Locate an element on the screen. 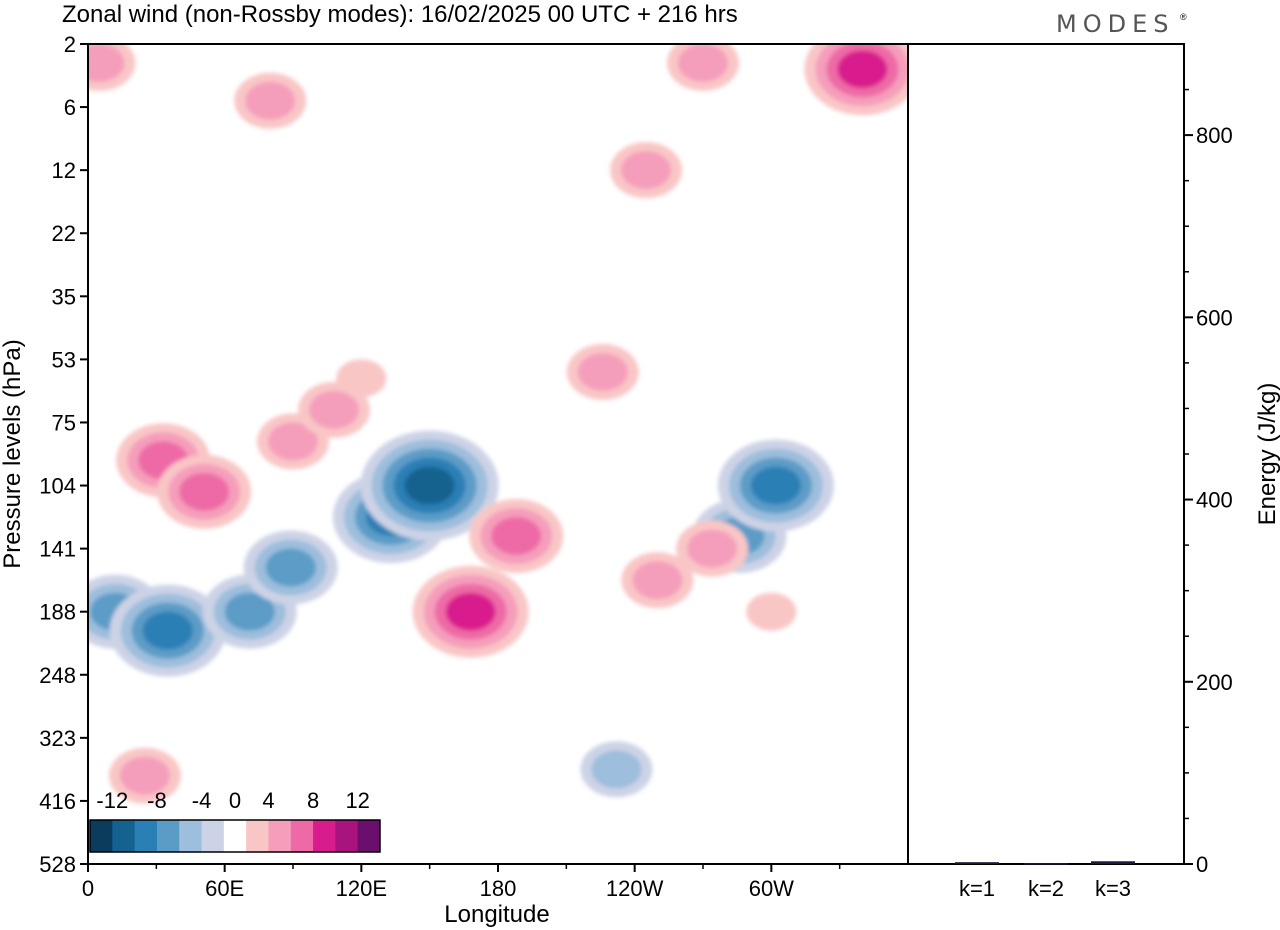 The image size is (1280, 930). y-axis-label: Pressure levels (hPa) is located at coordinates (13, 453).